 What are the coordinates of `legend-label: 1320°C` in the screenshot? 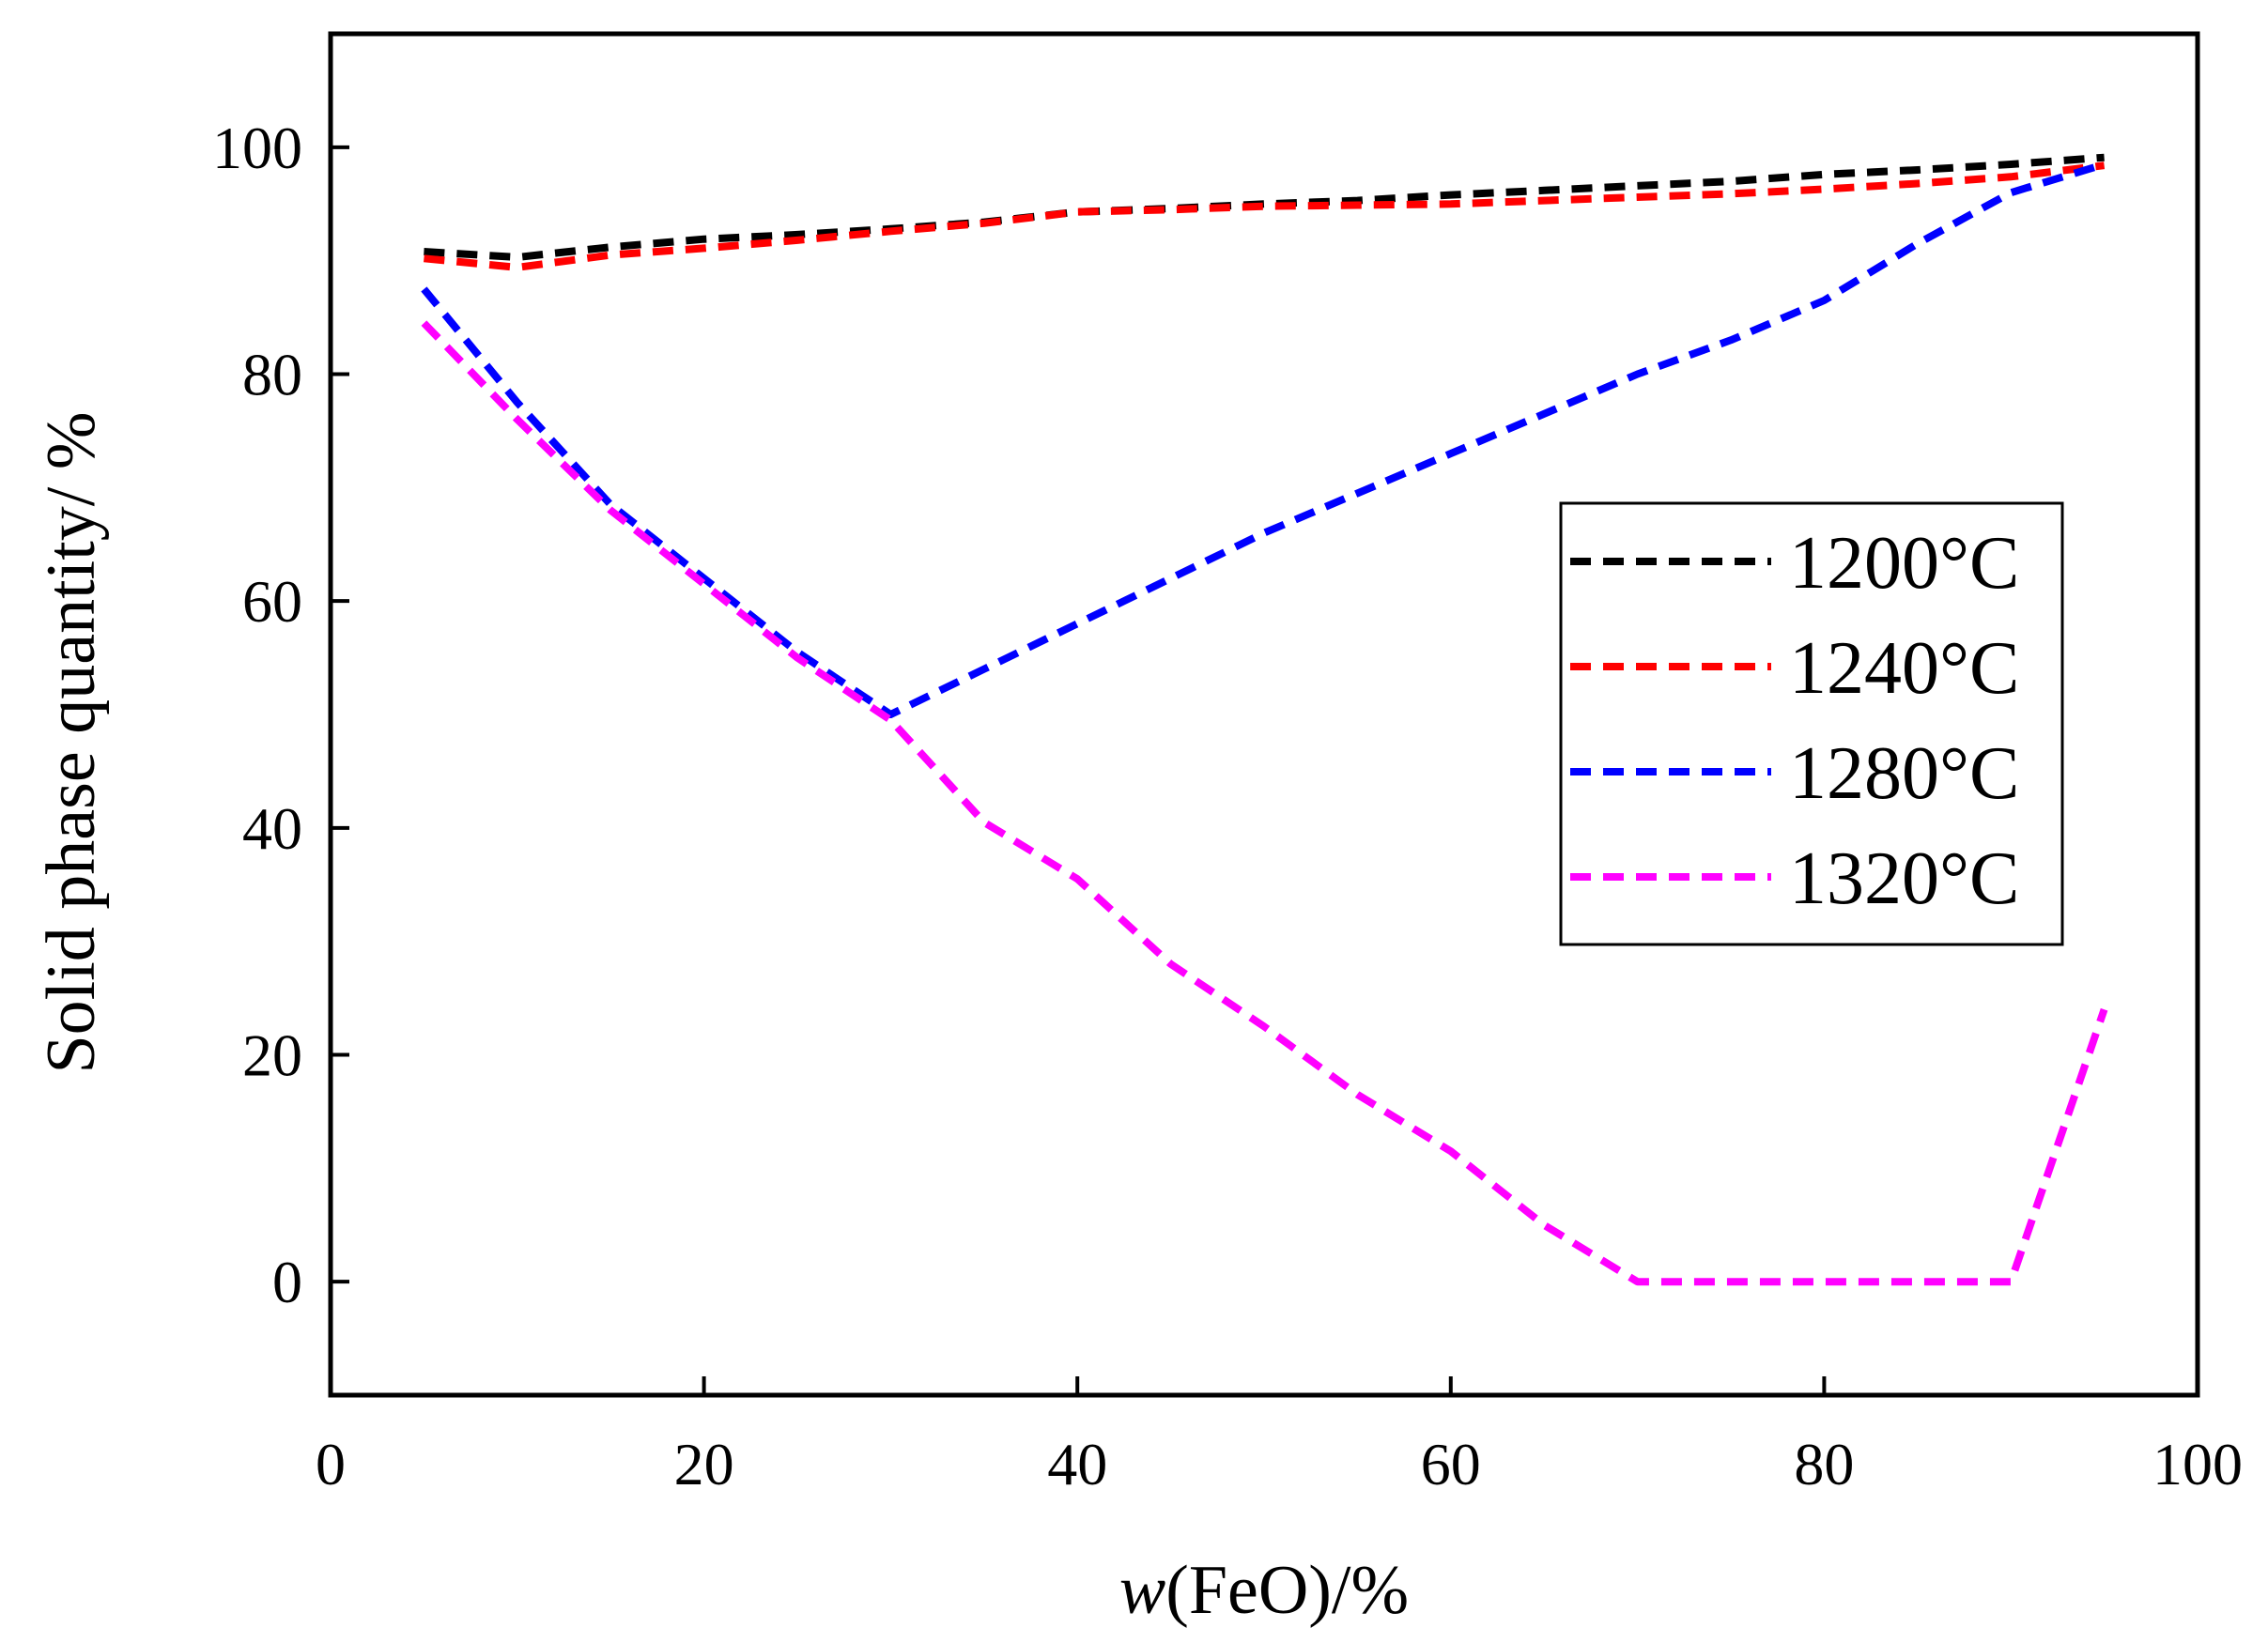 It's located at (1904, 878).